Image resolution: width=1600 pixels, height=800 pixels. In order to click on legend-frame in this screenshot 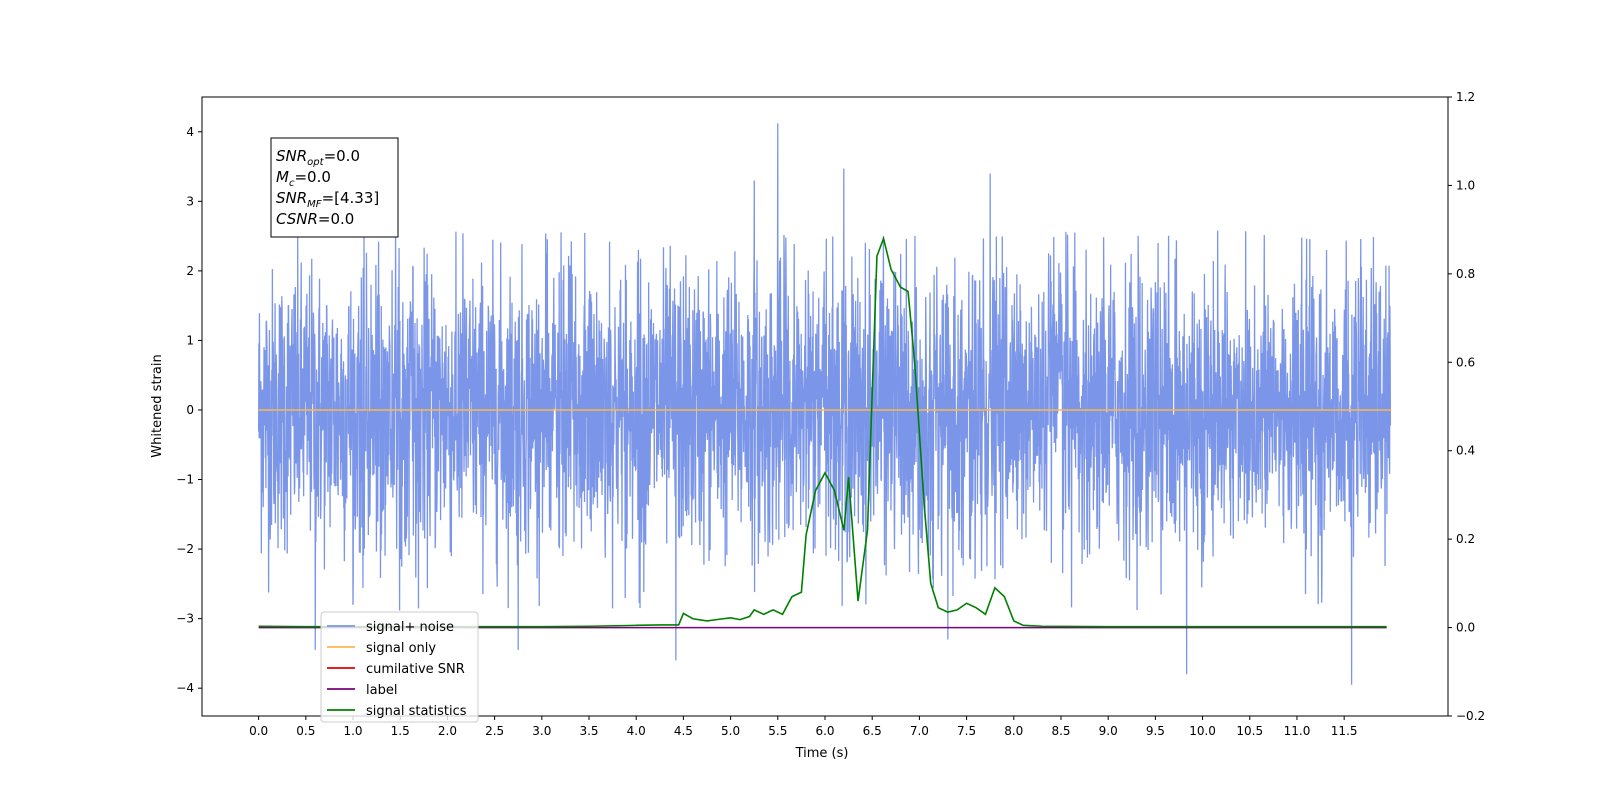, I will do `click(399, 667)`.